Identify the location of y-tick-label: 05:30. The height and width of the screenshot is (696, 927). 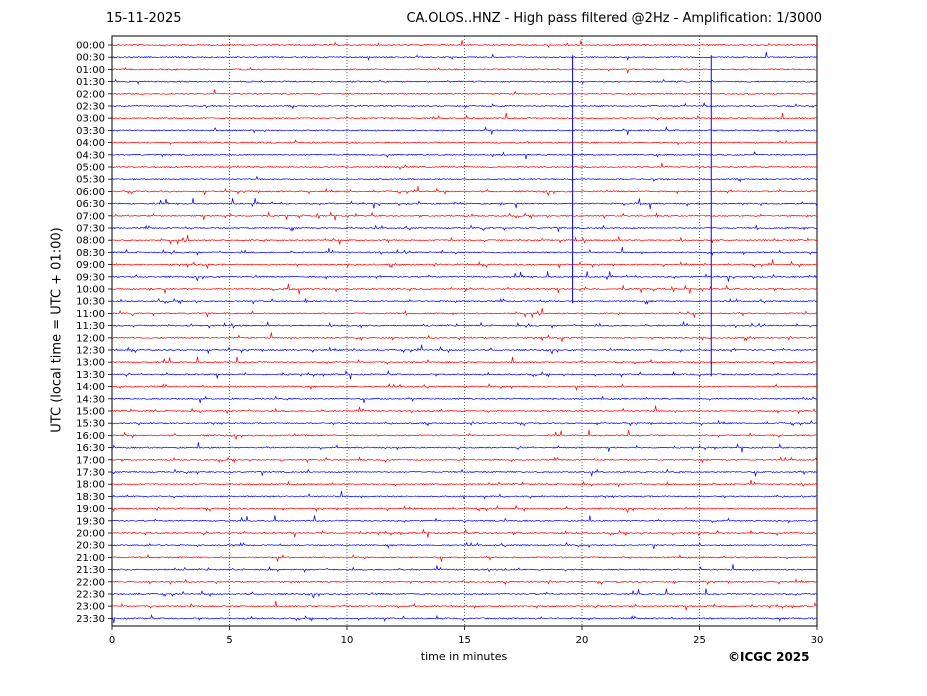
(90, 180).